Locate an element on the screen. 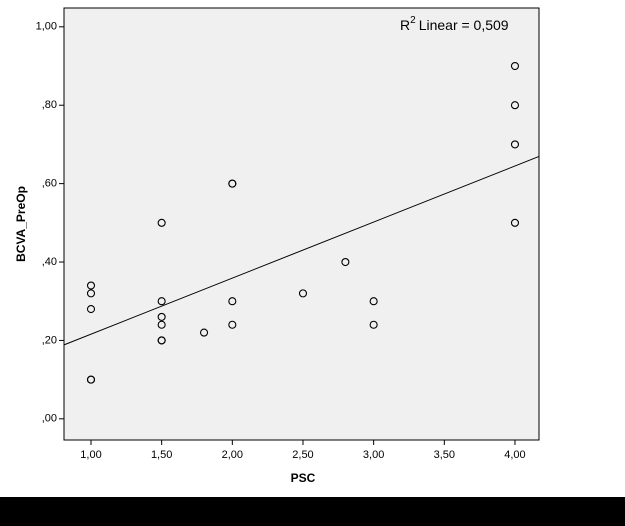 The height and width of the screenshot is (526, 625). x-tick-label: 4,00 is located at coordinates (514, 455).